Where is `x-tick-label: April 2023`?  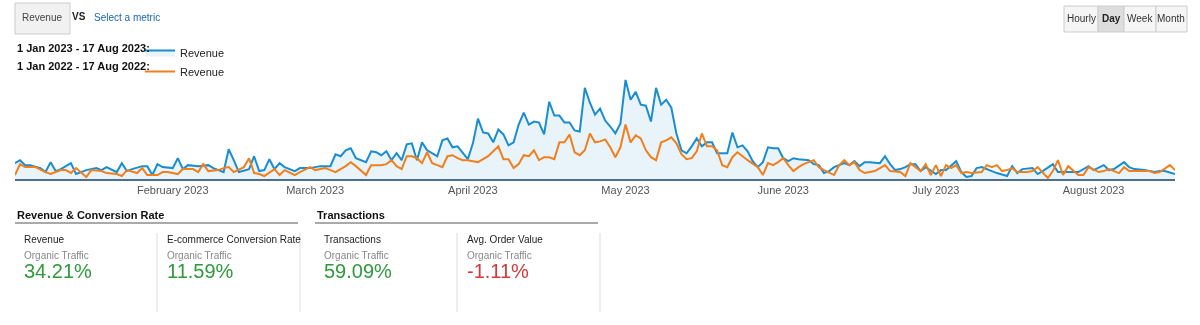 x-tick-label: April 2023 is located at coordinates (473, 189).